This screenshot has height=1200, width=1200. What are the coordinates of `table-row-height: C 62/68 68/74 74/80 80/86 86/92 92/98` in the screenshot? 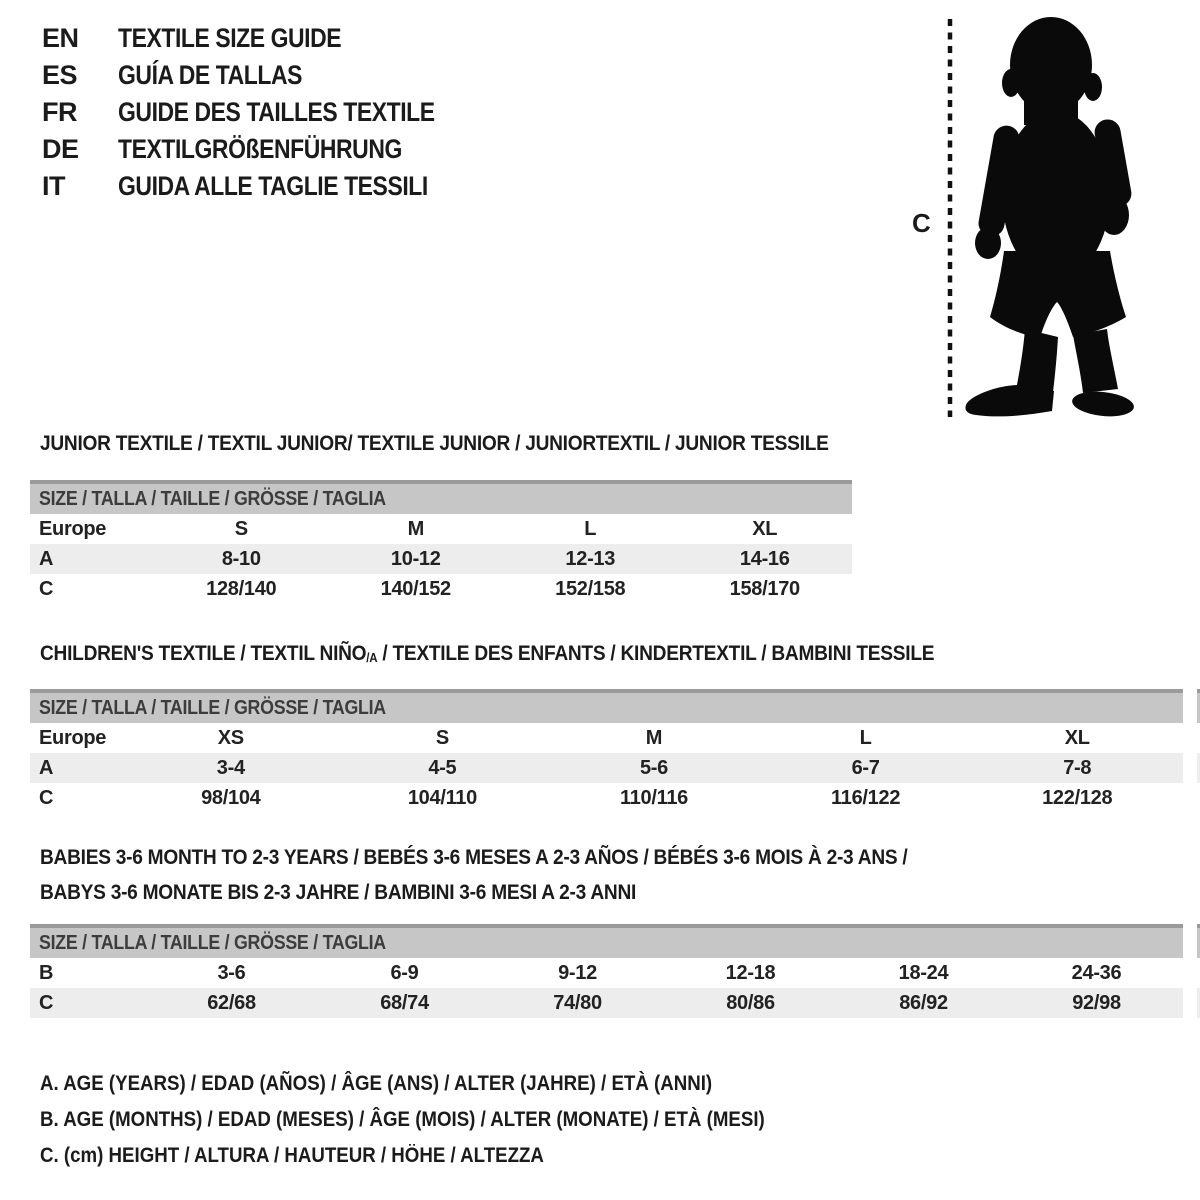 It's located at (606, 1003).